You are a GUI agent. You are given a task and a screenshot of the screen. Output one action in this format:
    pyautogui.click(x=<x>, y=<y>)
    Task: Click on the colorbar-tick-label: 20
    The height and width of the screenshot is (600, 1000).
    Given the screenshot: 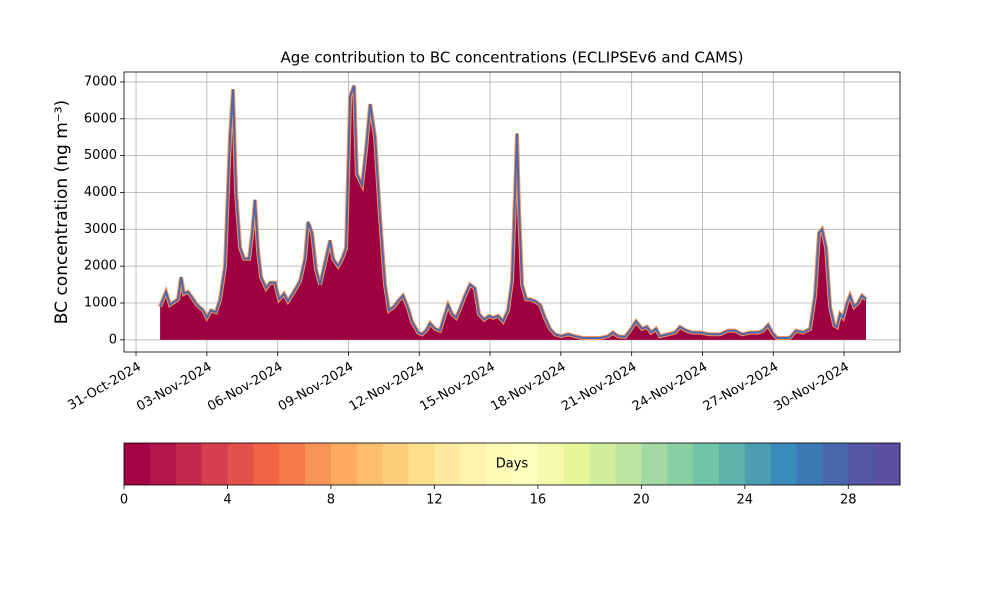 What is the action you would take?
    pyautogui.click(x=641, y=500)
    